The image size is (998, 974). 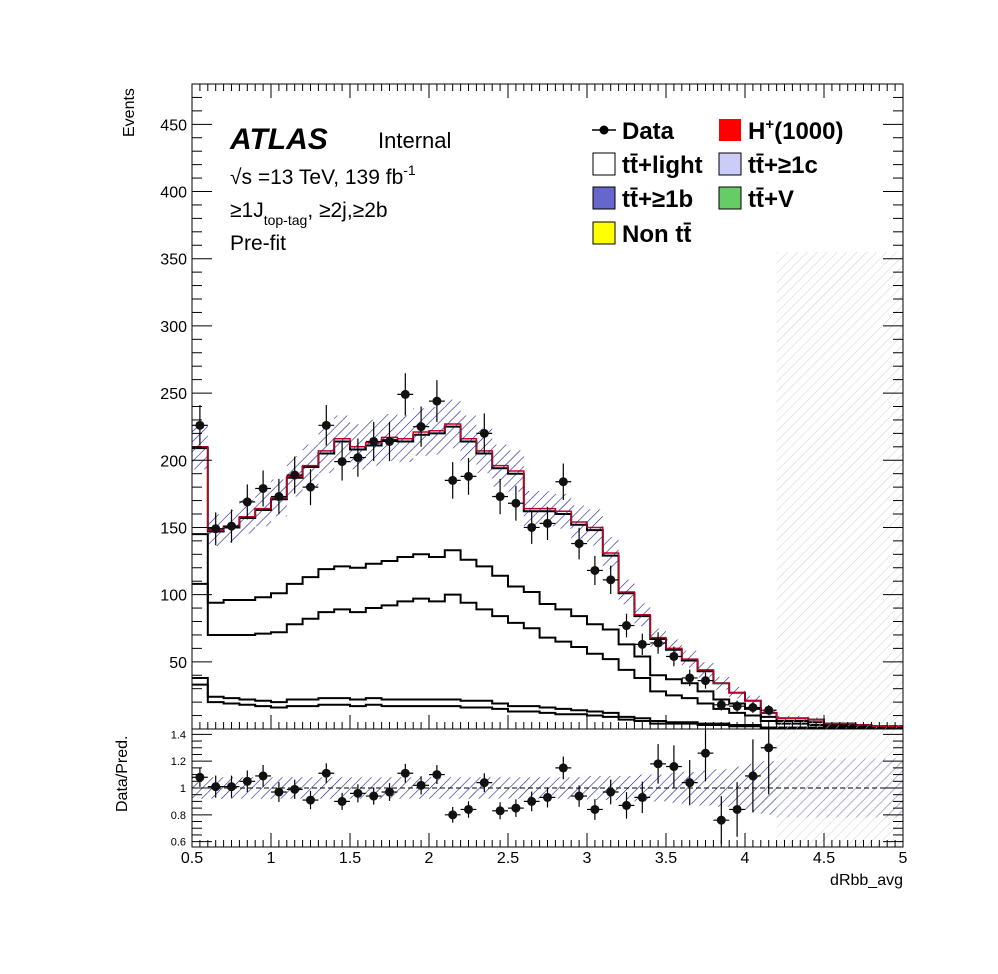 I want to click on energy-lumi-label: √s =13 TeV, 139 fb-1, so click(x=323, y=175).